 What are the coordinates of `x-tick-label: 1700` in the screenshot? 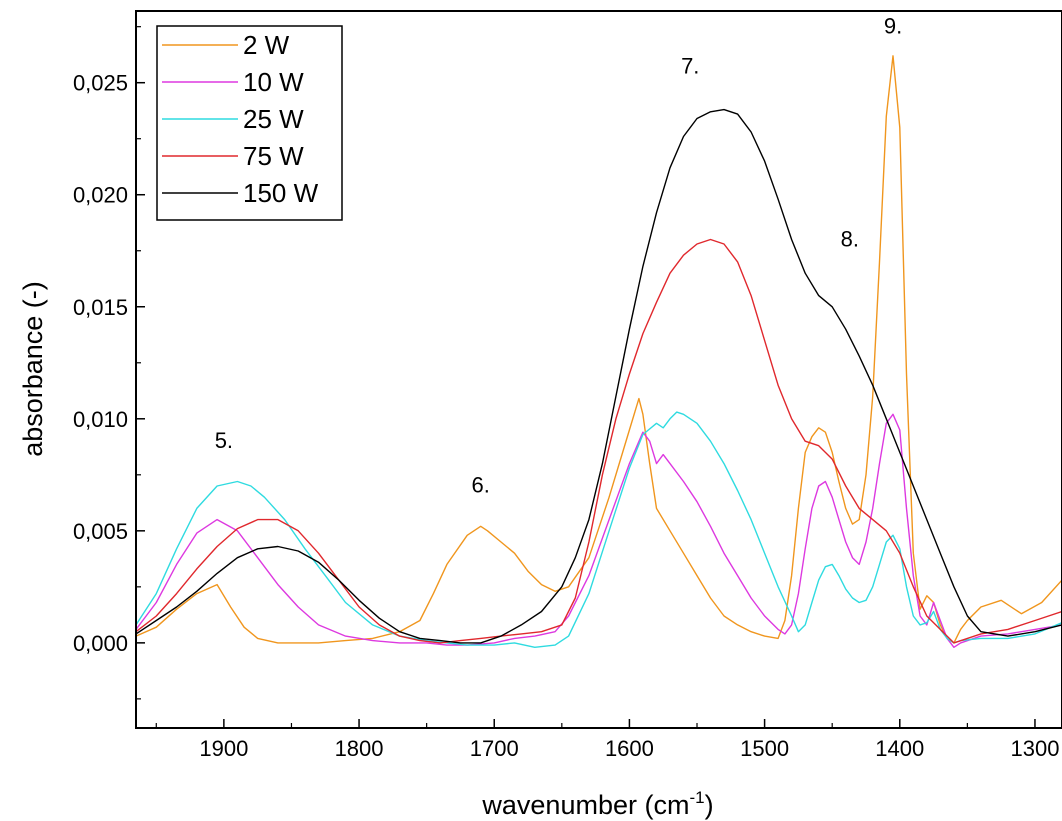 It's located at (494, 748).